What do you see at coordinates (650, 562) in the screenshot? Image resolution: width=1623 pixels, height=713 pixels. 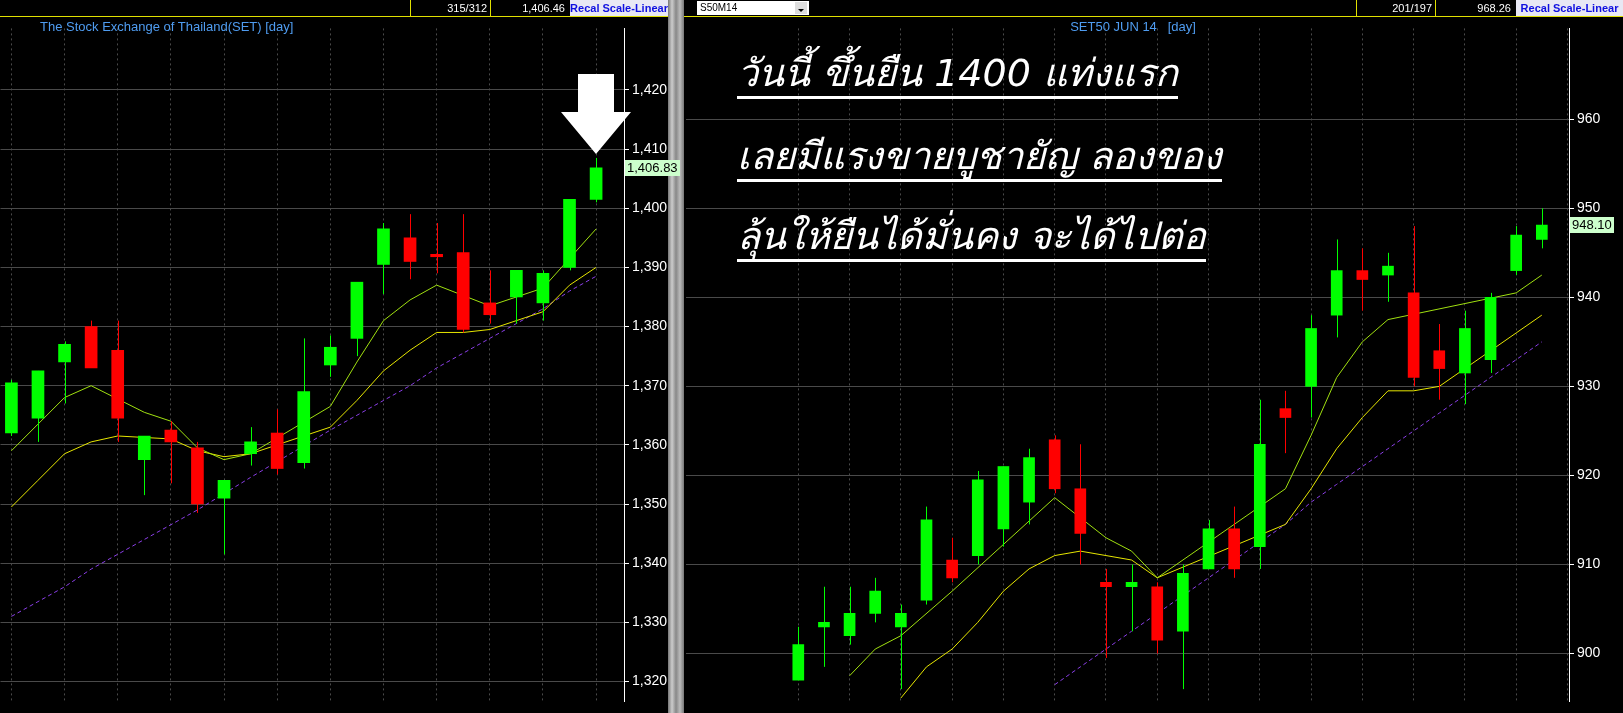 I see `y-tick-label: 1,340` at bounding box center [650, 562].